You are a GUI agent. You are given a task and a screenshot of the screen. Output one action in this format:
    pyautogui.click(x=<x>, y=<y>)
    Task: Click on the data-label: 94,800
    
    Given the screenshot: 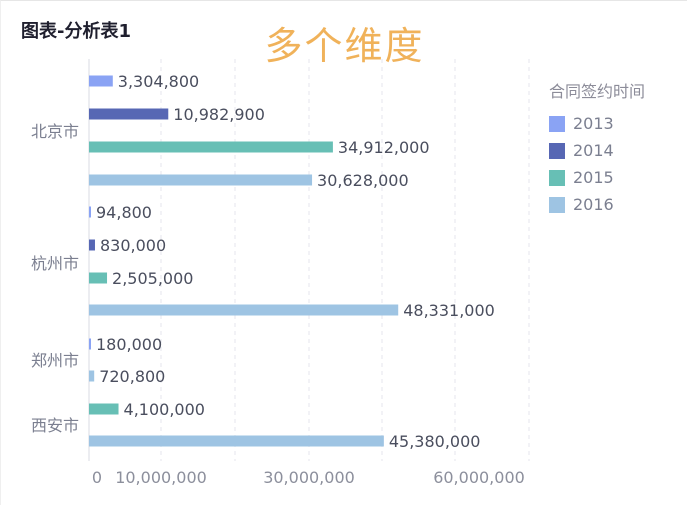 What is the action you would take?
    pyautogui.click(x=124, y=212)
    